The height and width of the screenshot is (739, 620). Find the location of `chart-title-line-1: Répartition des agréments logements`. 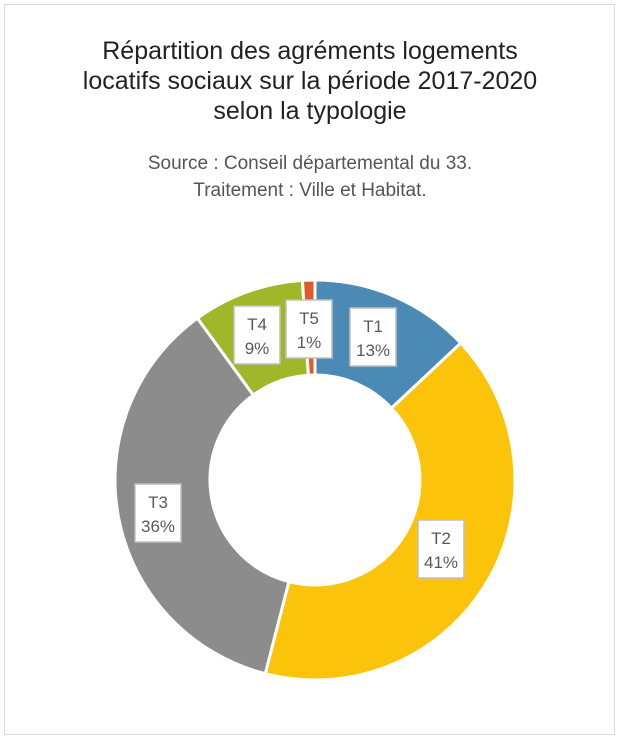

chart-title-line-1: Répartition des agréments logements is located at coordinates (310, 51).